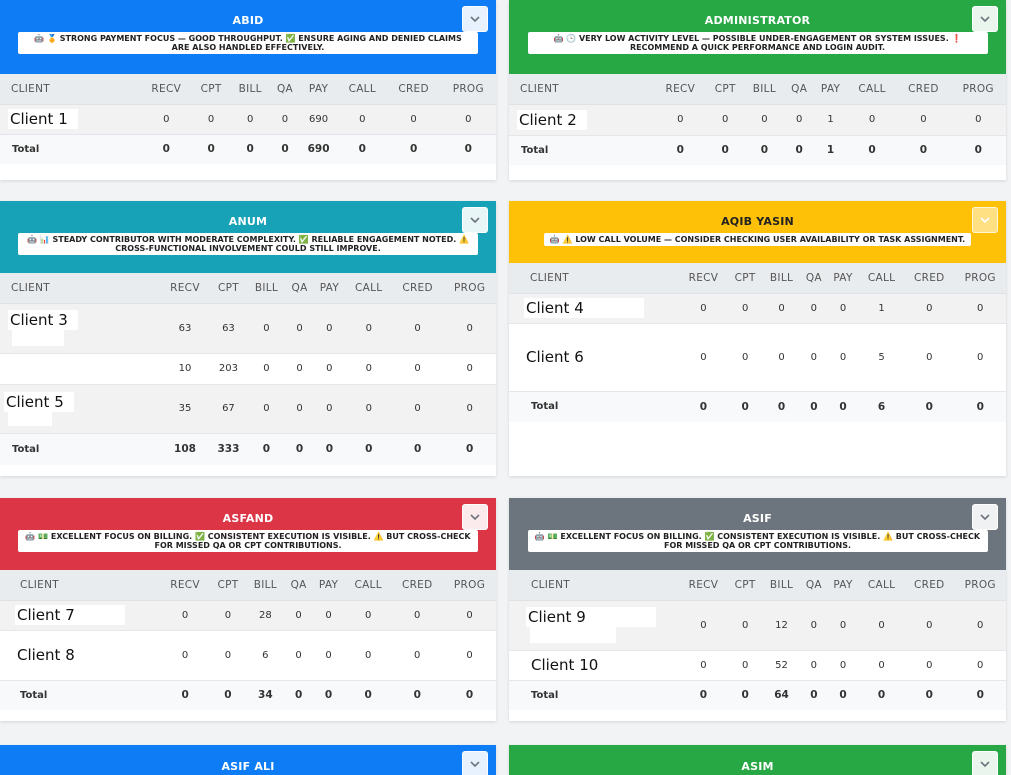 The width and height of the screenshot is (1011, 775). What do you see at coordinates (328, 695) in the screenshot?
I see `total-pay: 0` at bounding box center [328, 695].